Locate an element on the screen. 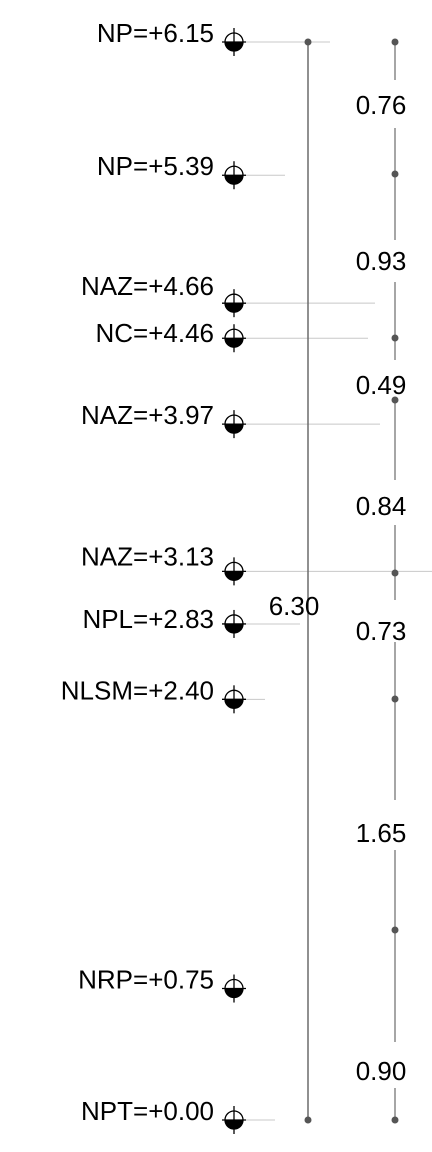 This screenshot has width=432, height=1152. level-label: NAZ=+4.66 is located at coordinates (147, 286).